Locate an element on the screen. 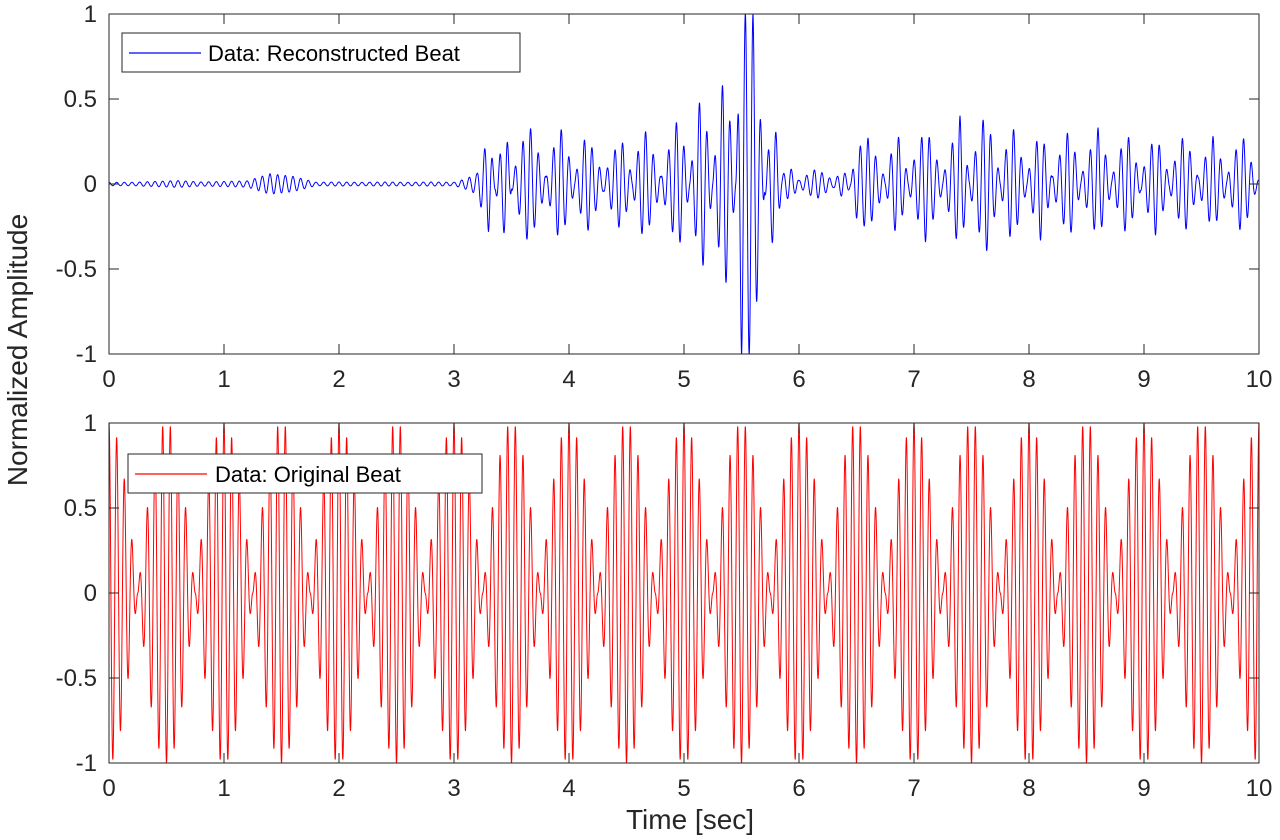 The width and height of the screenshot is (1280, 840). legend-label-reconstructed: Data: Reconstructed Beat is located at coordinates (334, 53).